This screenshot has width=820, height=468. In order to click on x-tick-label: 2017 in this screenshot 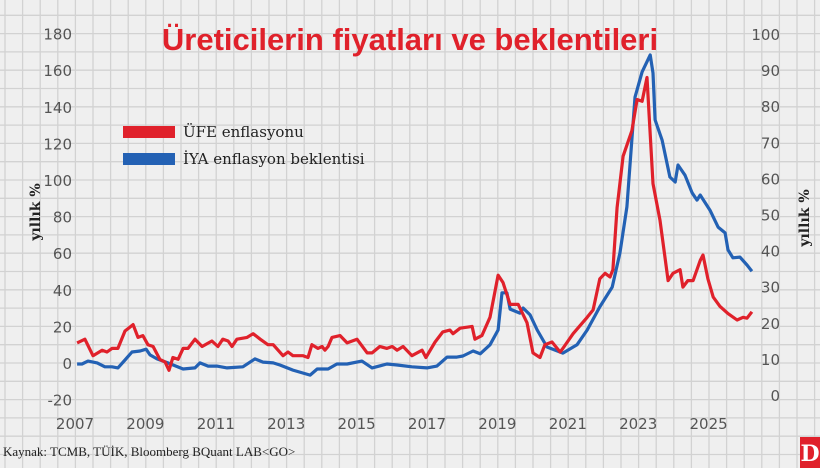, I will do `click(427, 424)`.